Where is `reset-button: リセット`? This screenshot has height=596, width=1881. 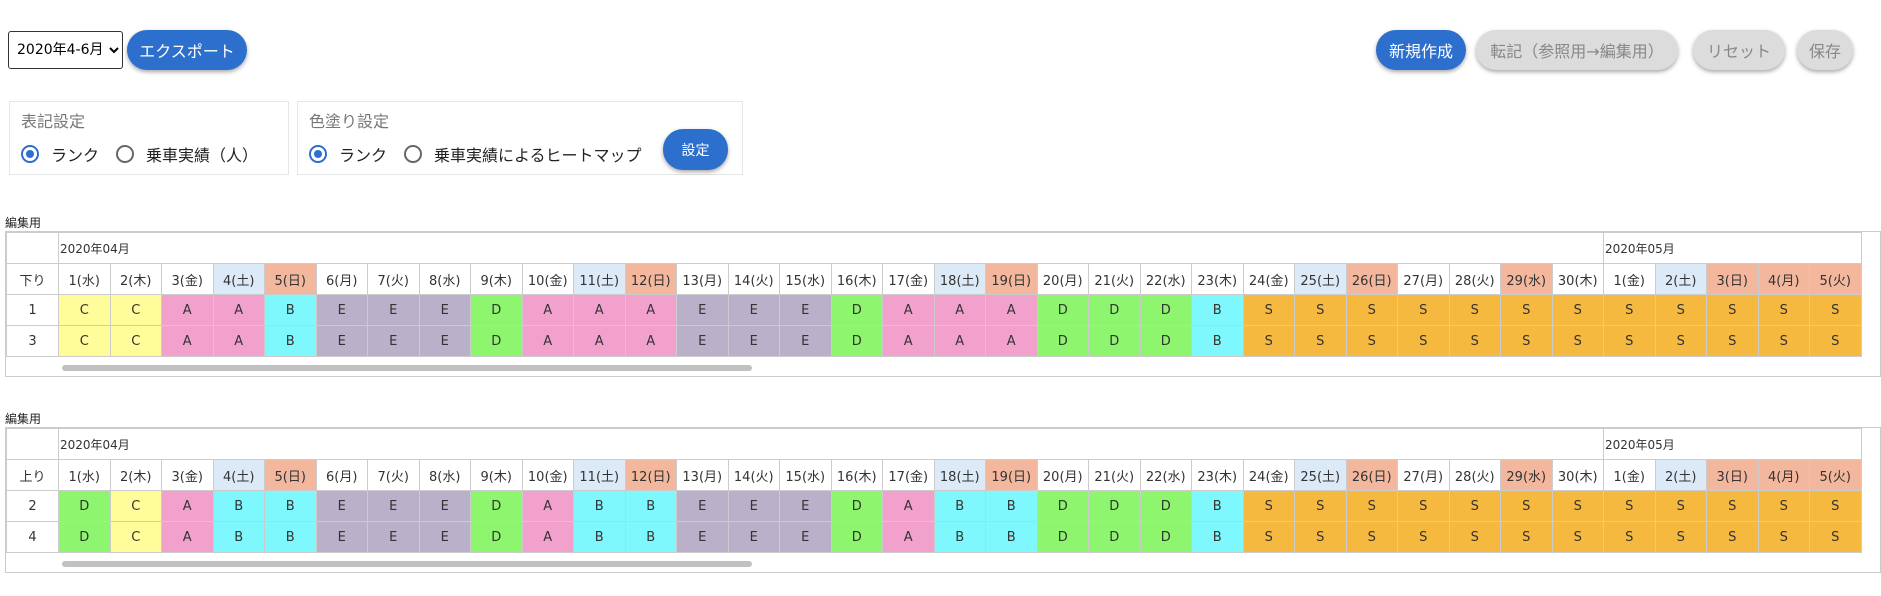
reset-button: リセット is located at coordinates (1739, 50).